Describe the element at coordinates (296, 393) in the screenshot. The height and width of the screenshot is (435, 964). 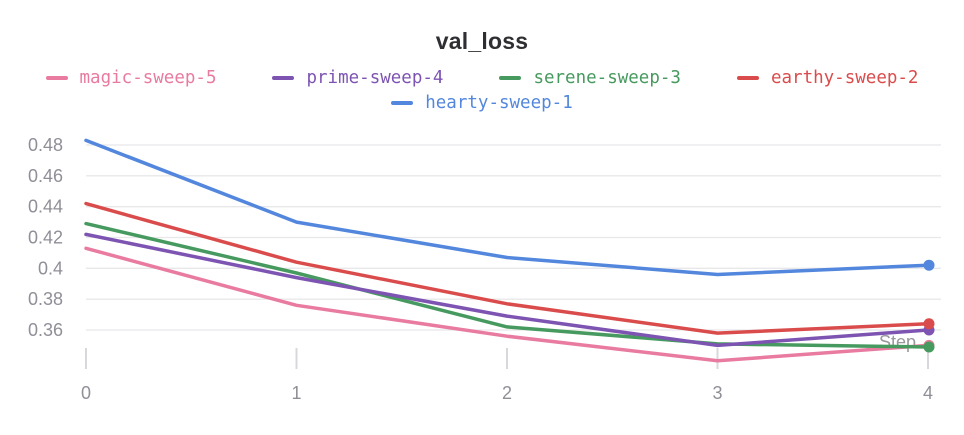
I see `x-axis-tick-label: 1` at that location.